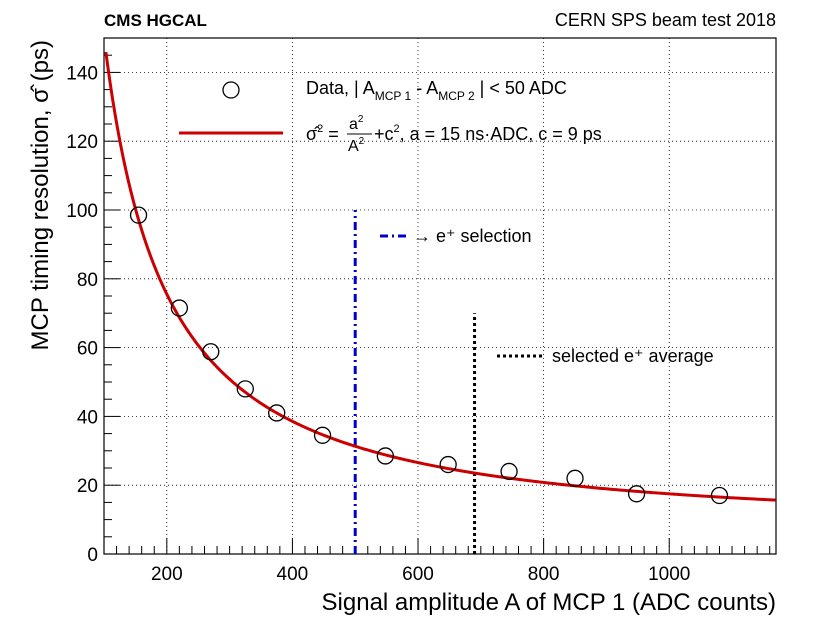 The height and width of the screenshot is (622, 830). I want to click on legend-fit-label: σ̂2 = a2 A2 +c2, a = 15 ns·ADC, c = 9 ps, so click(454, 134).